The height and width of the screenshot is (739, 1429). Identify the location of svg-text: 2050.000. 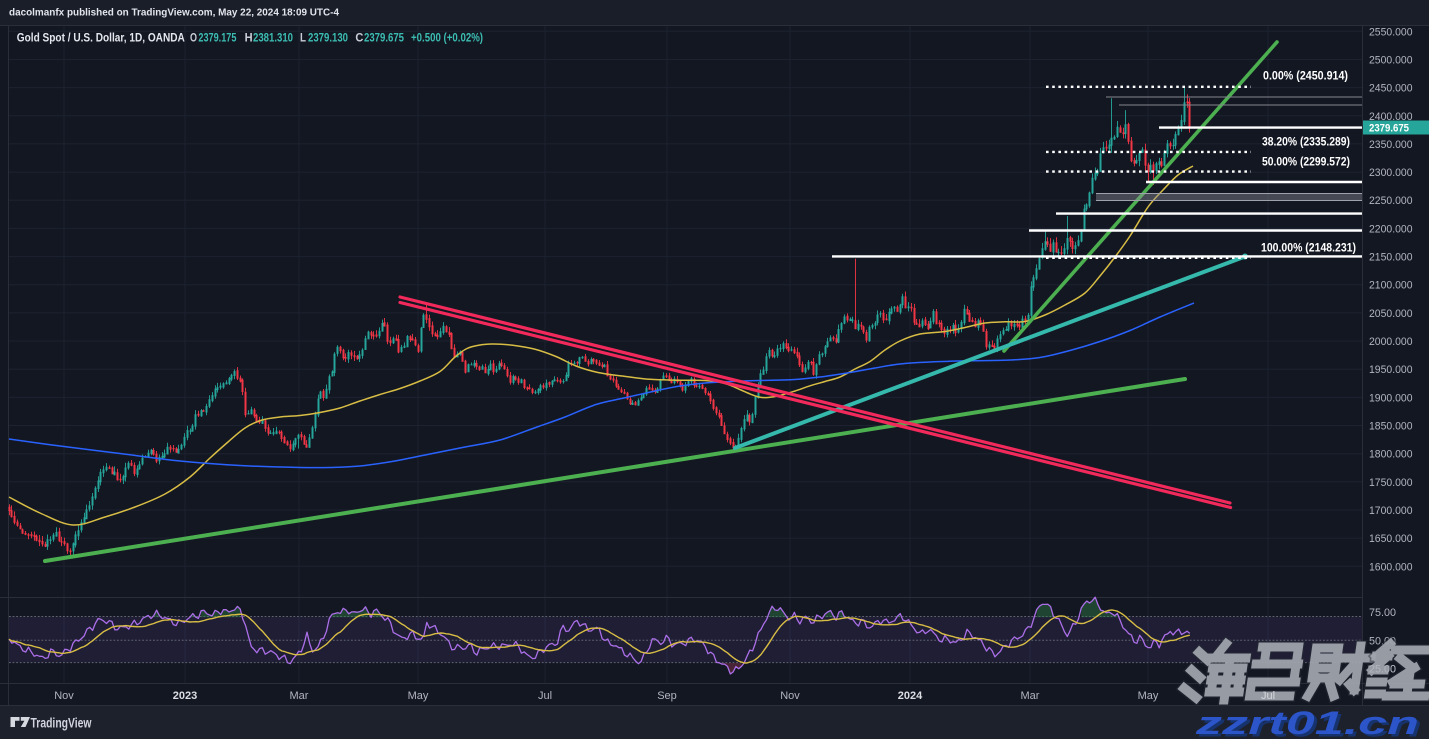
(1391, 314).